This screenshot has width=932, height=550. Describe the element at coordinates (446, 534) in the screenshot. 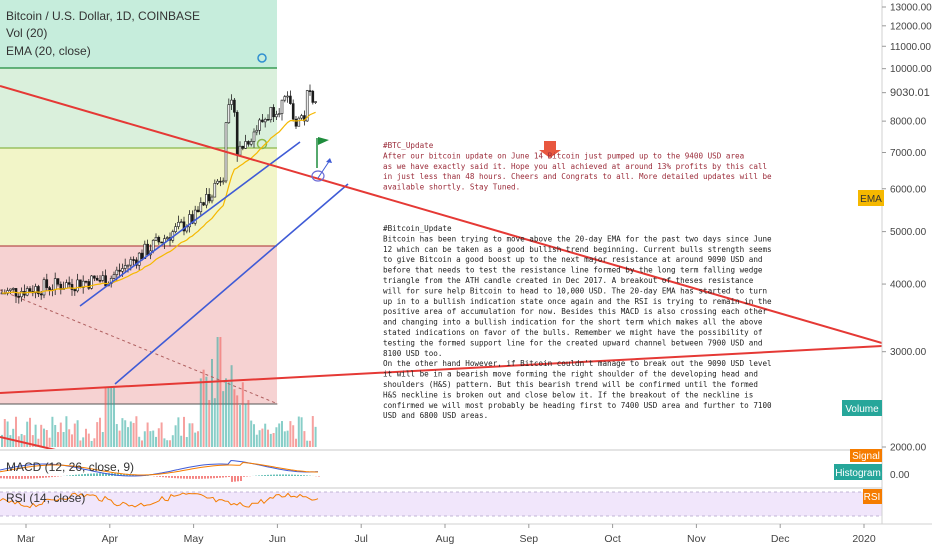

I see `time-axis: Mar Apr May Jun Jul Aug Sep Oct Nov Dec 2020` at that location.